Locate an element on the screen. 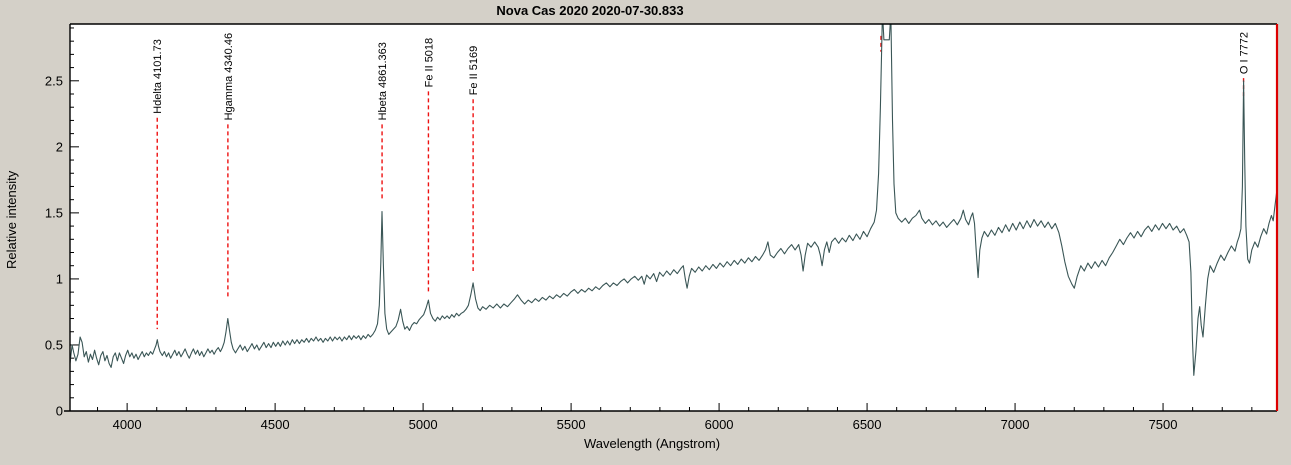 The image size is (1291, 465). x-tick-label: 6500 is located at coordinates (867, 424).